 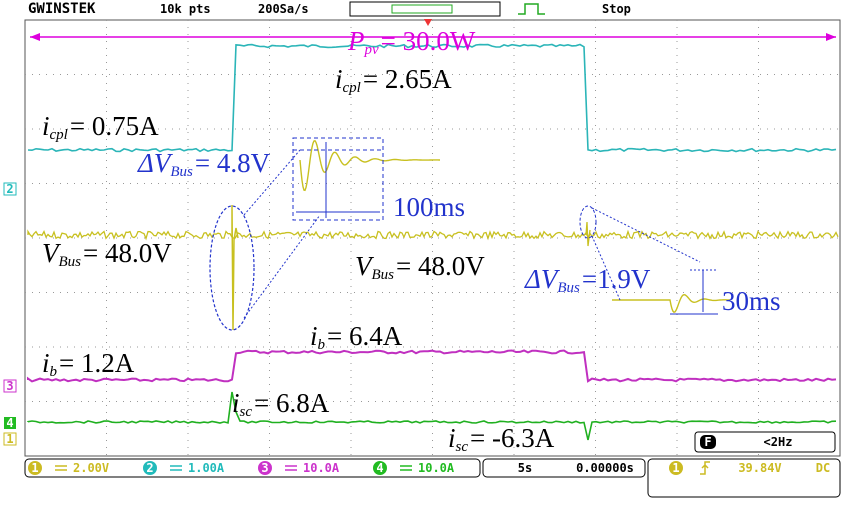 I want to click on ch1-marker-label: 1, so click(x=9, y=439).